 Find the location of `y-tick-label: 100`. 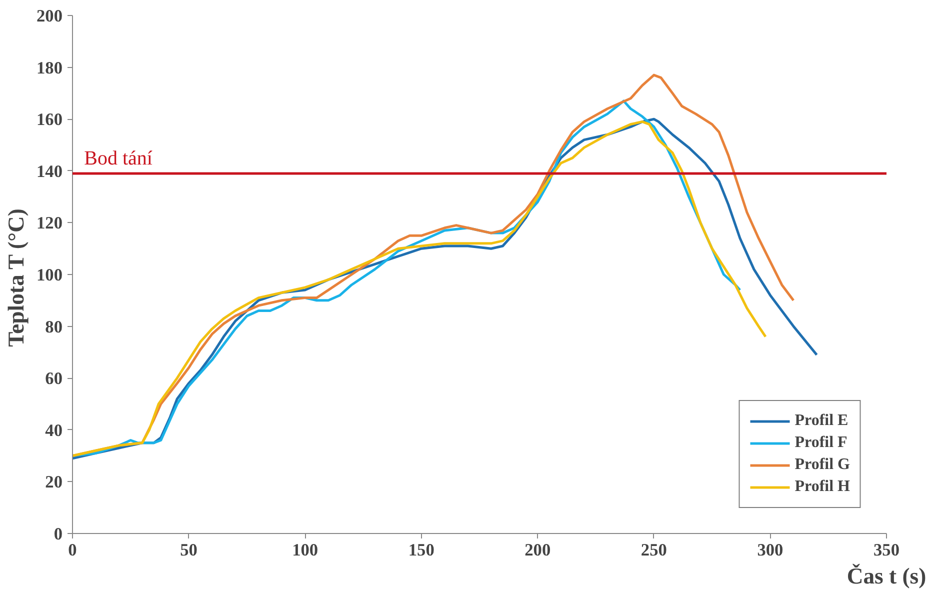

y-tick-label: 100 is located at coordinates (49, 275).